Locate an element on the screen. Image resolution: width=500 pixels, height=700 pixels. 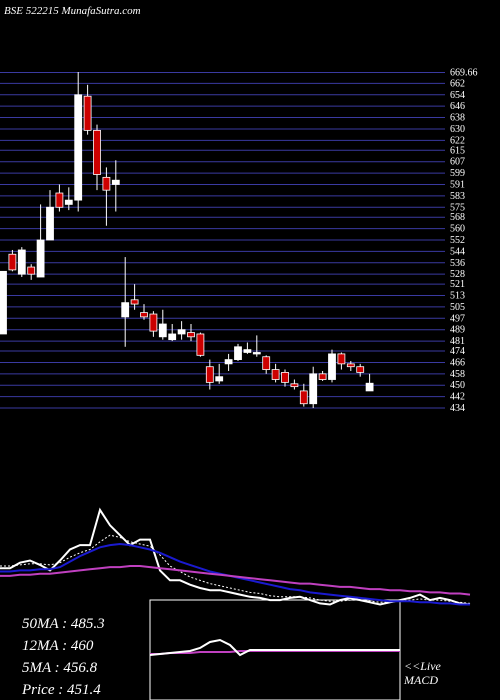
y-tick-label: 481 is located at coordinates (457, 341).